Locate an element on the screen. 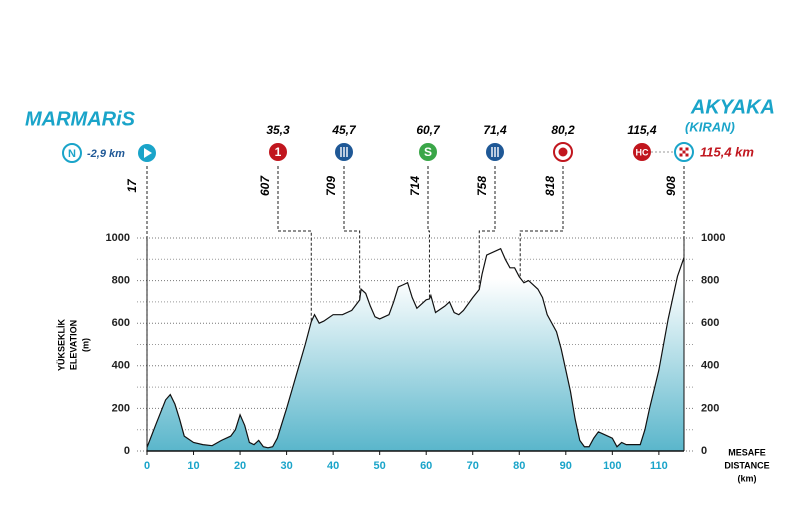 The height and width of the screenshot is (531, 800). marker-icon-label: HC is located at coordinates (642, 152).